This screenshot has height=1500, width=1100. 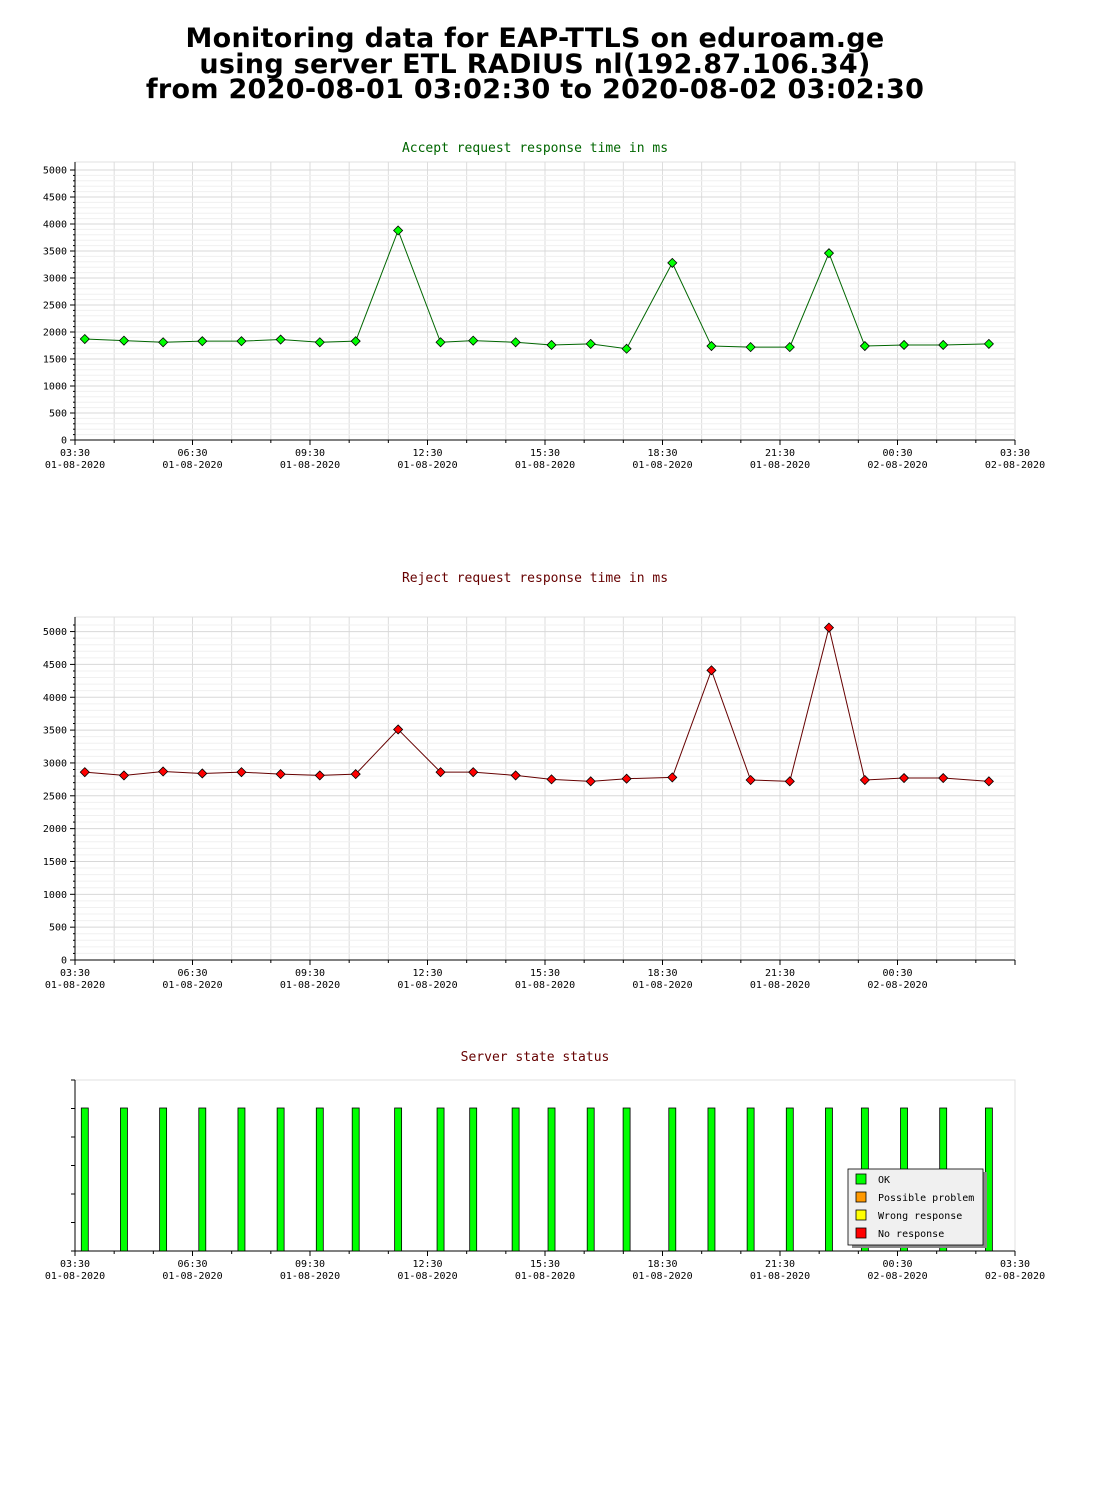 What do you see at coordinates (55, 198) in the screenshot?
I see `y-tick-label: 4500` at bounding box center [55, 198].